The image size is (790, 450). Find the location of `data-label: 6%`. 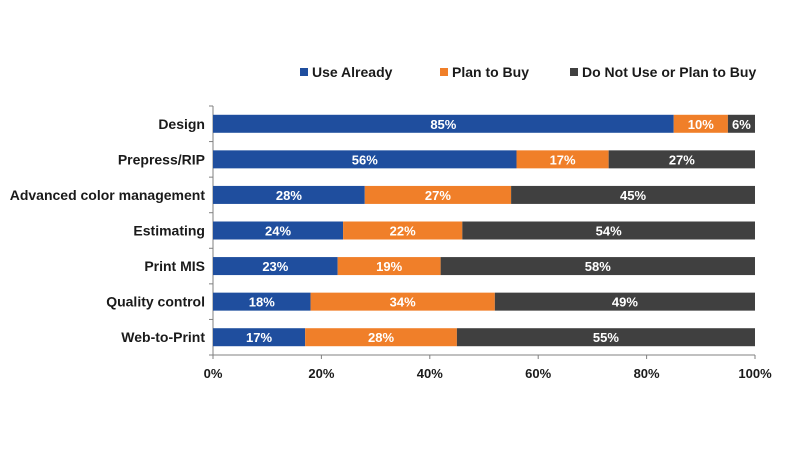

data-label: 6% is located at coordinates (741, 124).